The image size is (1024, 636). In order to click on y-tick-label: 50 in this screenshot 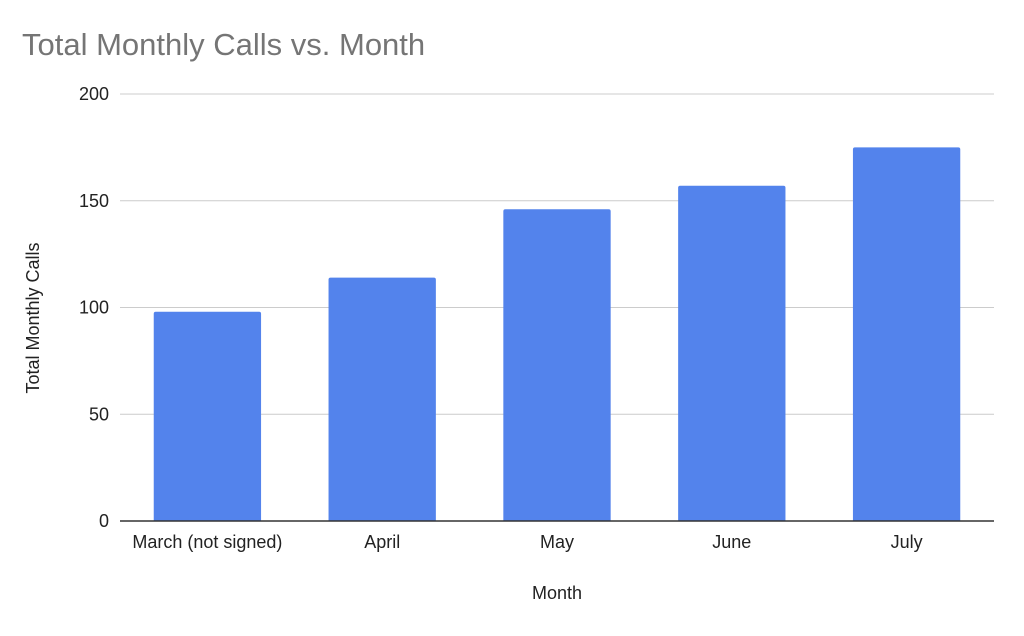, I will do `click(99, 414)`.